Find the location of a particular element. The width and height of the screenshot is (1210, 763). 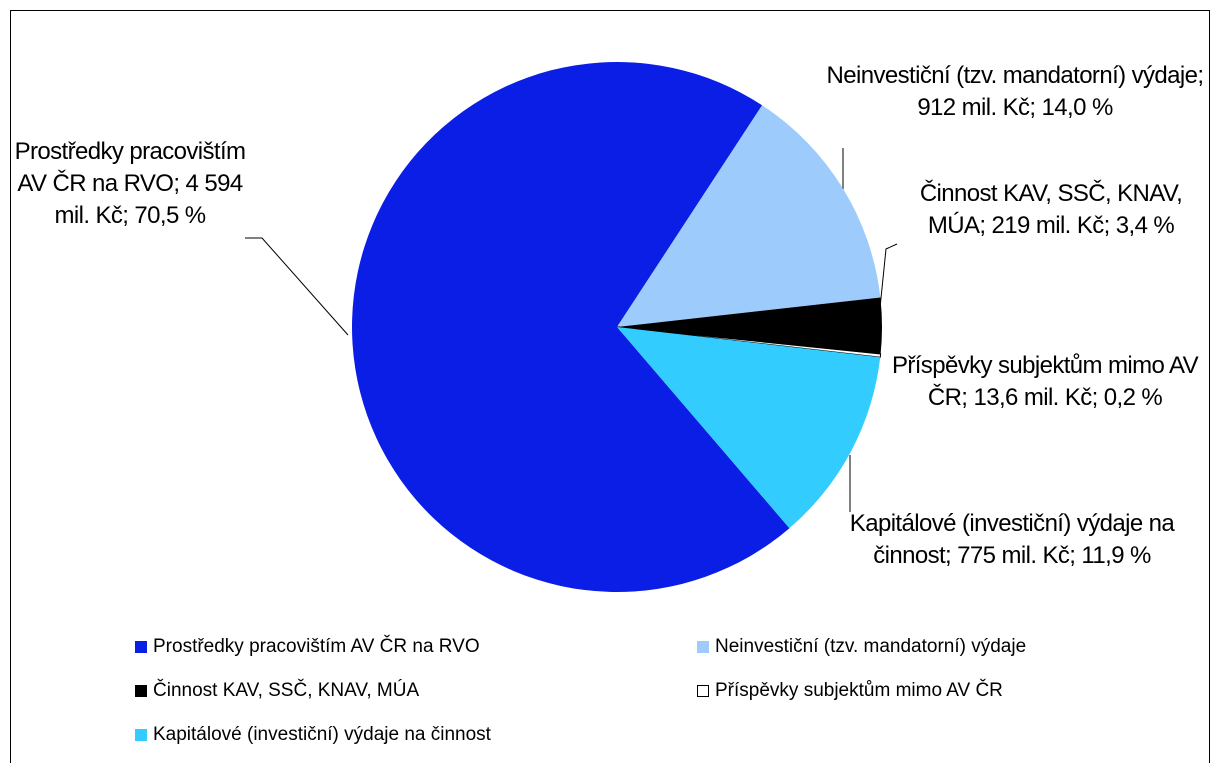

legend-item: Příspěvky subjektům mimo AV ČR is located at coordinates (850, 691).